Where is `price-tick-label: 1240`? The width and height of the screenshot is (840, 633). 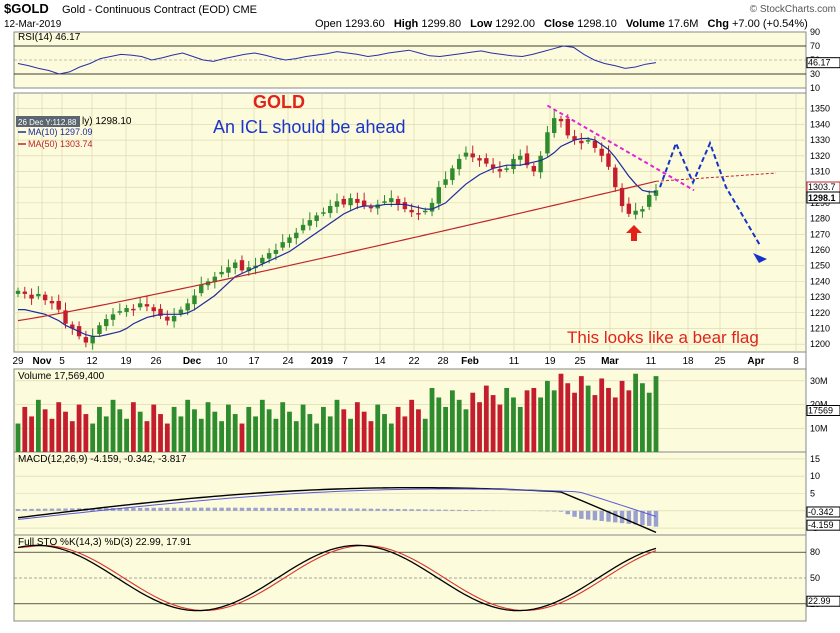 price-tick-label: 1240 is located at coordinates (820, 281).